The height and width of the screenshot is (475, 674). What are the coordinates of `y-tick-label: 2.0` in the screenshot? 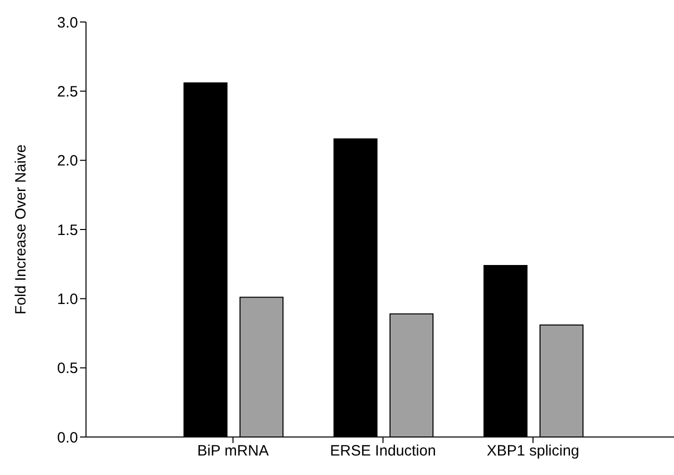 It's located at (67, 161).